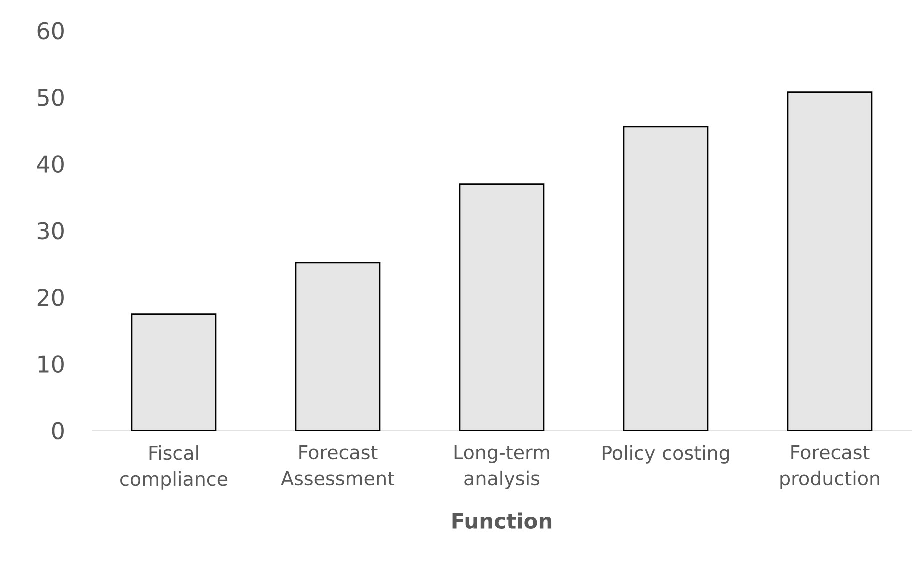  What do you see at coordinates (58, 431) in the screenshot?
I see `y-tick-label: 0` at bounding box center [58, 431].